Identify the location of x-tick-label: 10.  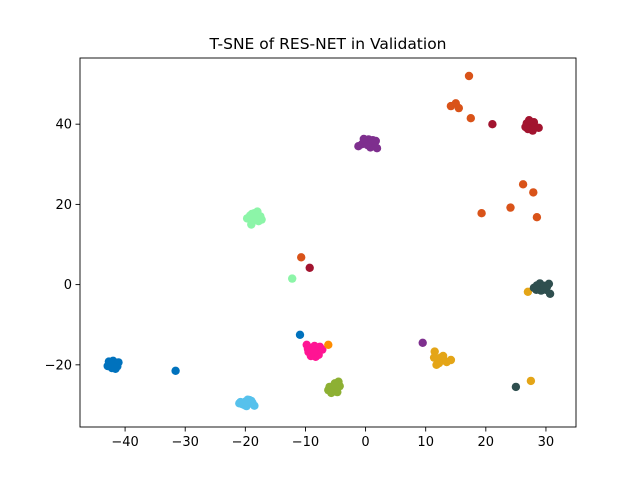
(425, 442).